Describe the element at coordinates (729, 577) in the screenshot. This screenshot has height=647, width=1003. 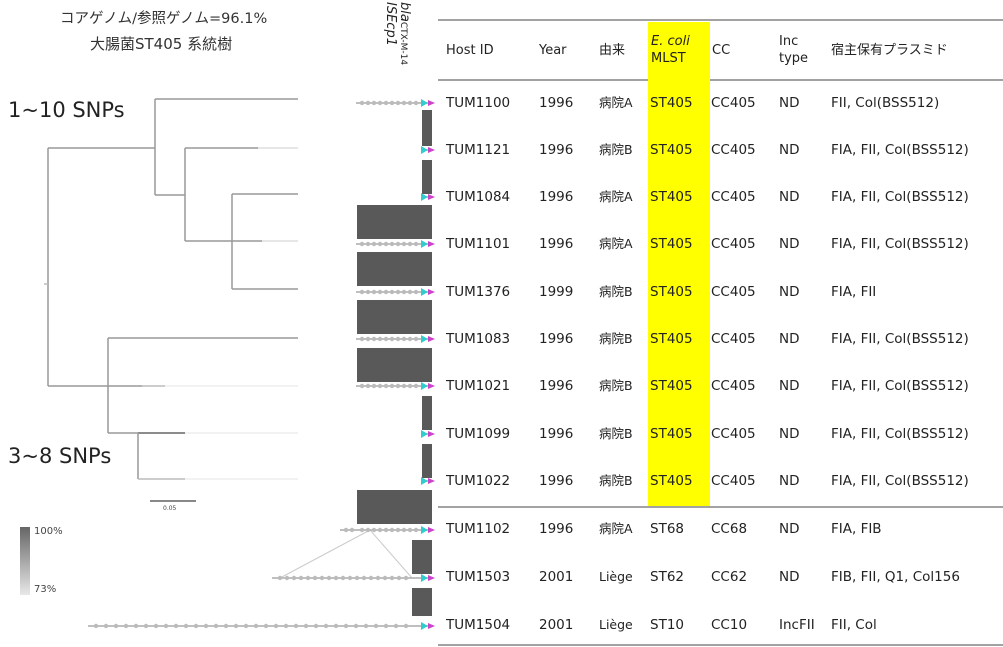
I see `cell-cc: CC62` at that location.